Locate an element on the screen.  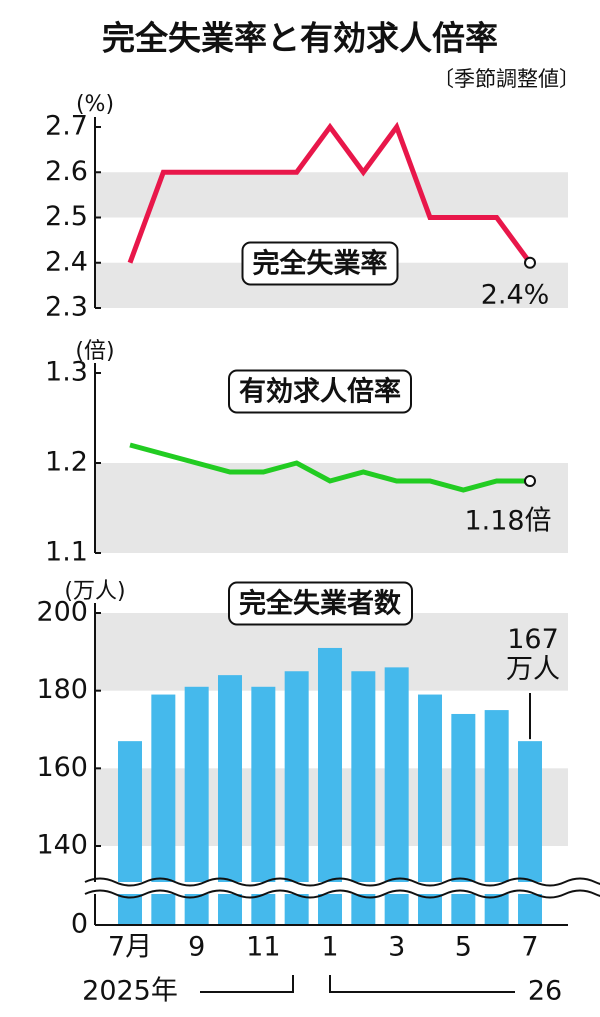
y-tick-label: 200 is located at coordinates (62, 612).